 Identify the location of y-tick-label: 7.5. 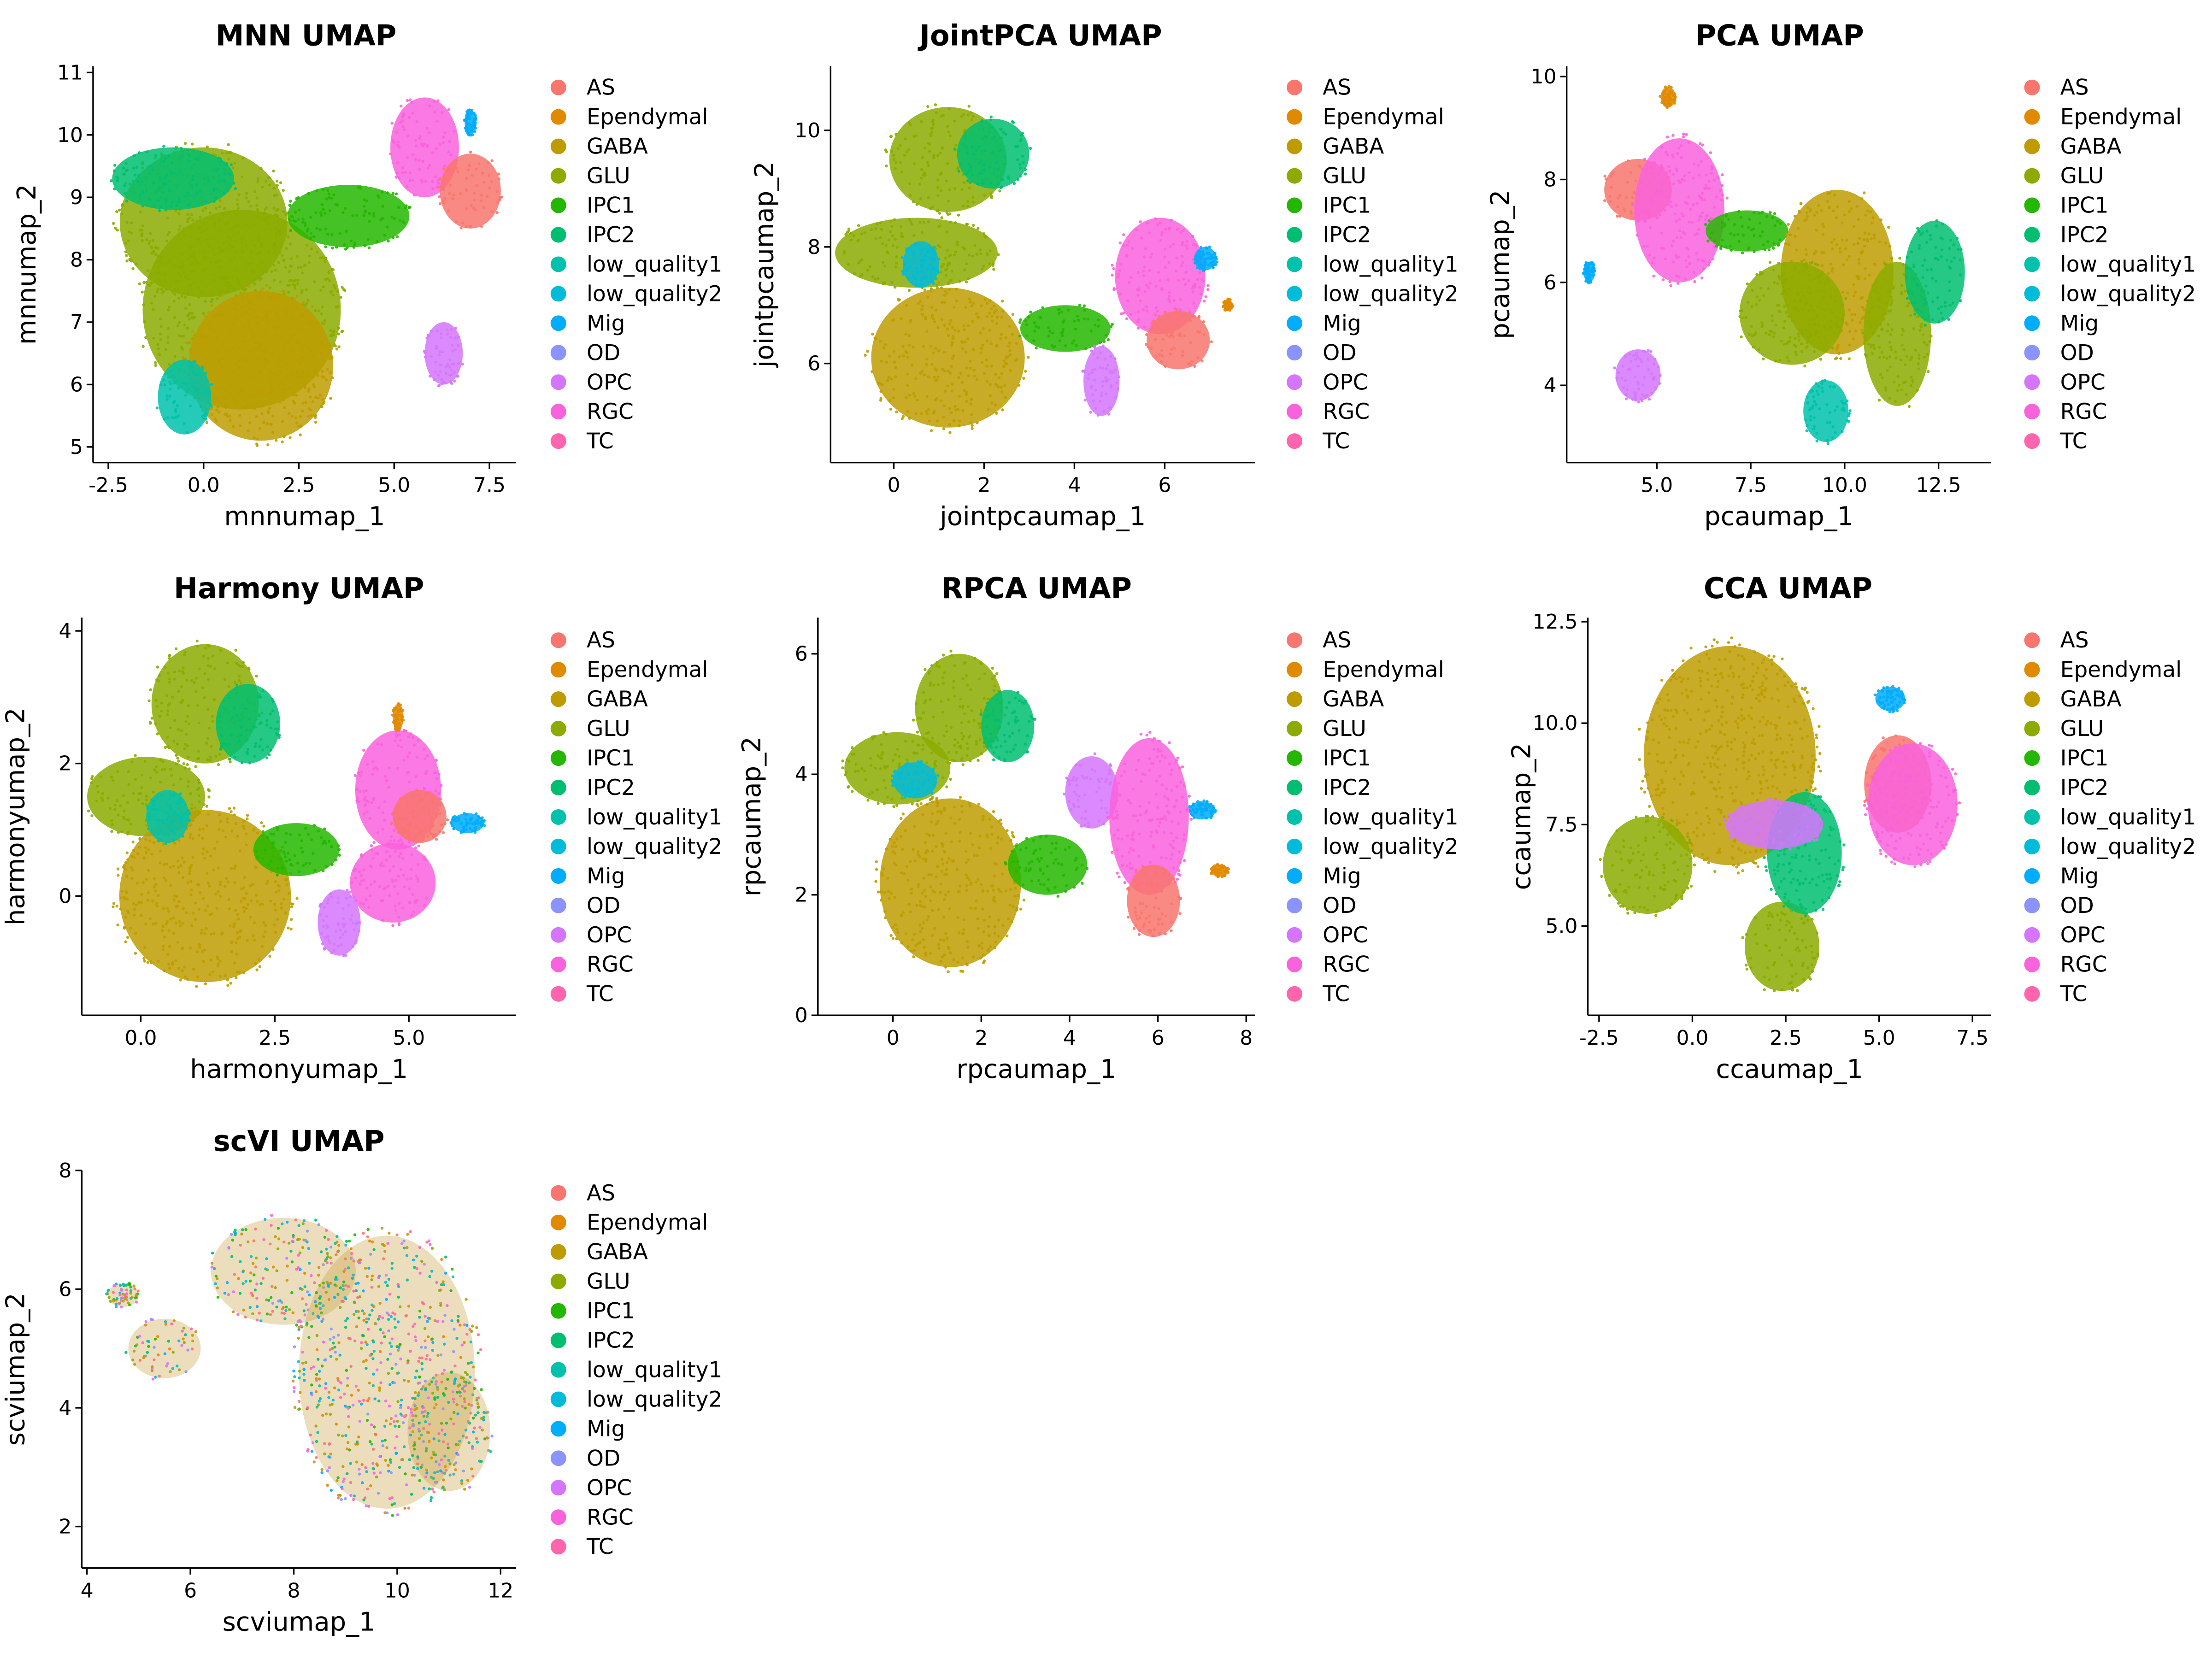
(1562, 824).